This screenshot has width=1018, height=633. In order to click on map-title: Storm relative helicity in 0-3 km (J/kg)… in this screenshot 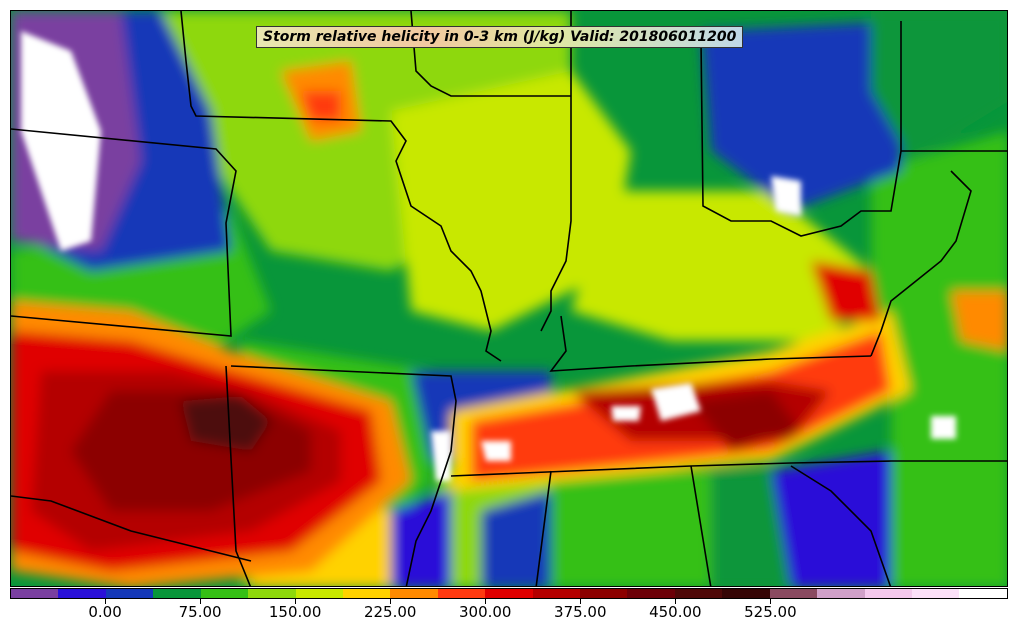, I will do `click(500, 37)`.